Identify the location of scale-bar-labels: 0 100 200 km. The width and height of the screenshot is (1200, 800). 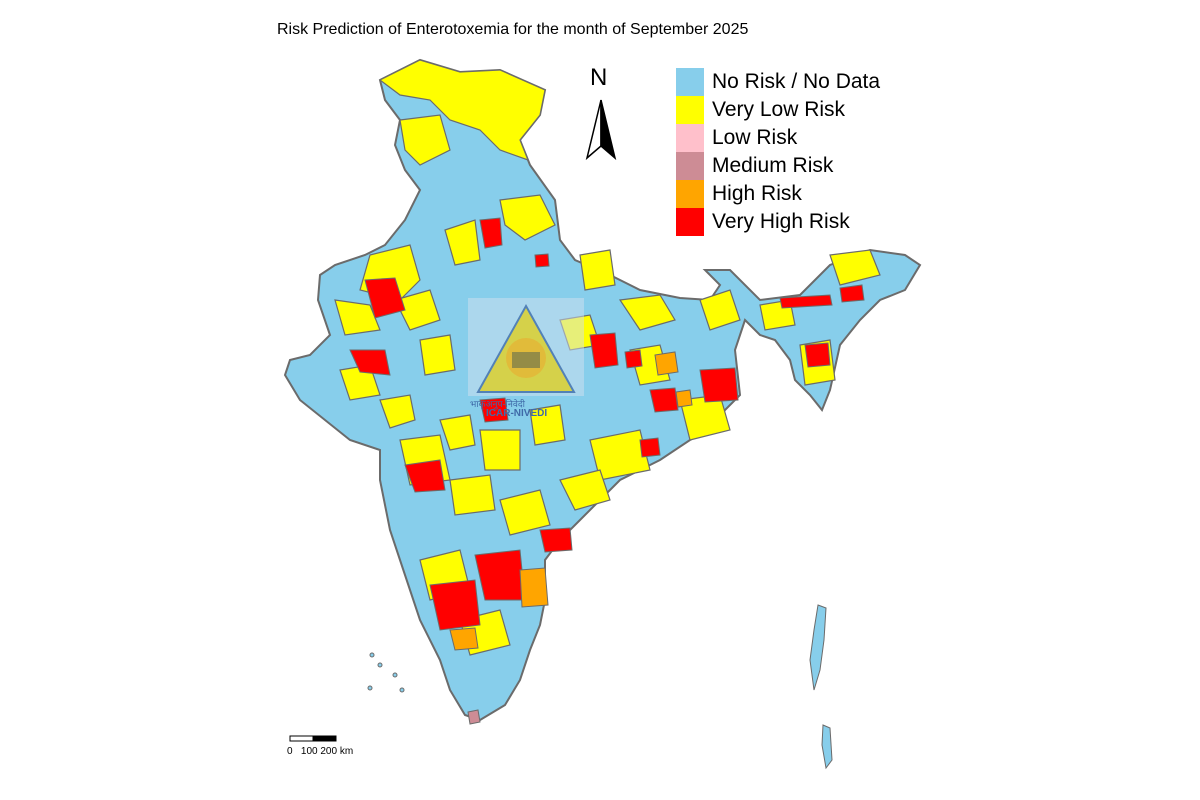
(320, 751).